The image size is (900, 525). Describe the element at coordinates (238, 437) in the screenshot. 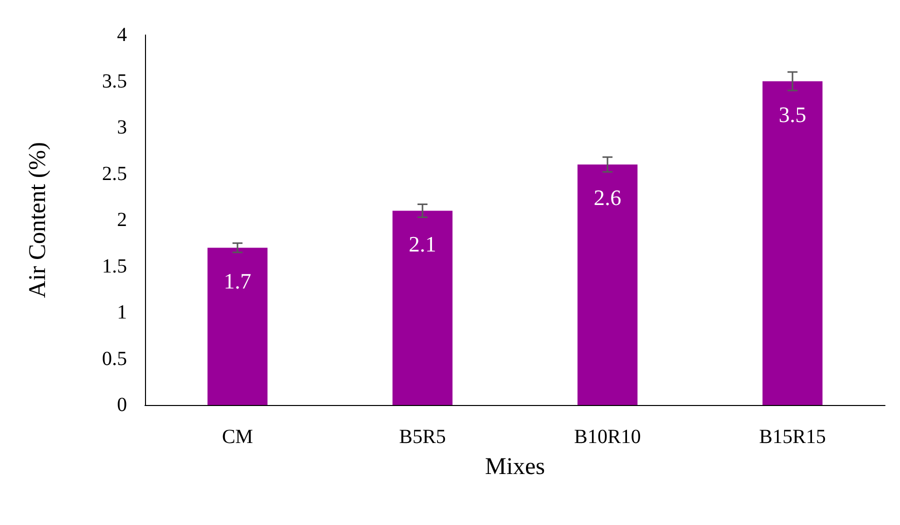

I see `x-tick-label: CM` at that location.